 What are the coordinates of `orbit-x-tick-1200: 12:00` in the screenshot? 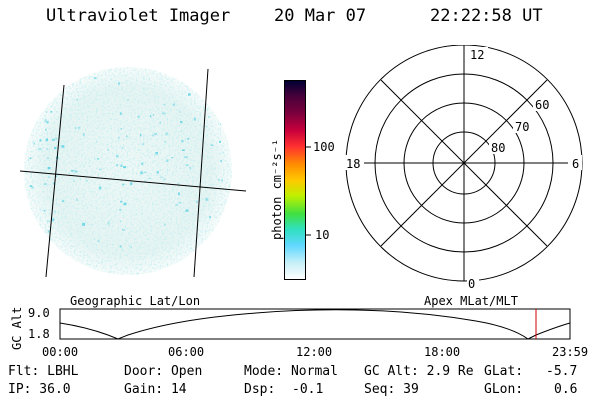 It's located at (314, 352).